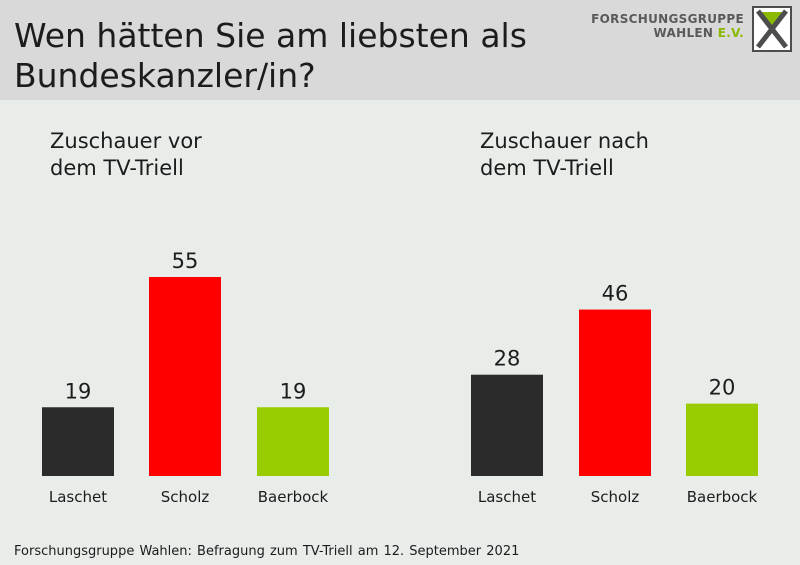  What do you see at coordinates (667, 19) in the screenshot?
I see `logo-line1: FORSCHUNGSGRUPPE` at bounding box center [667, 19].